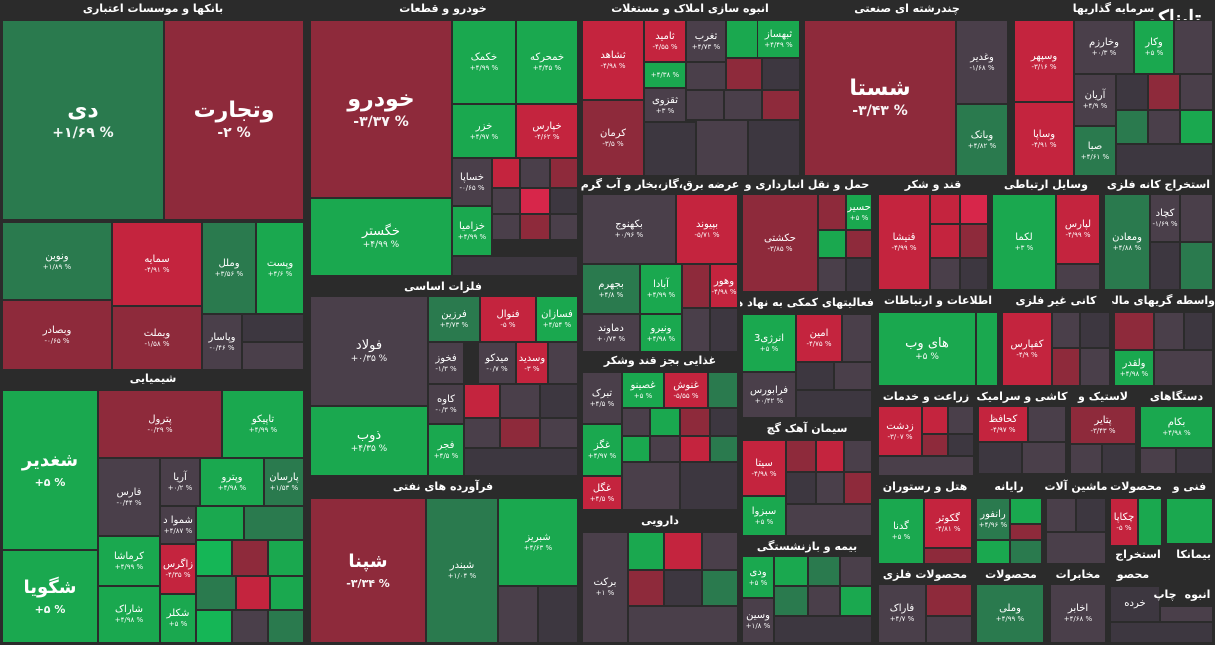 This screenshot has width=1215, height=645. Describe the element at coordinates (927, 349) in the screenshot. I see `tile-hayweb: های وب +۵ %` at that location.